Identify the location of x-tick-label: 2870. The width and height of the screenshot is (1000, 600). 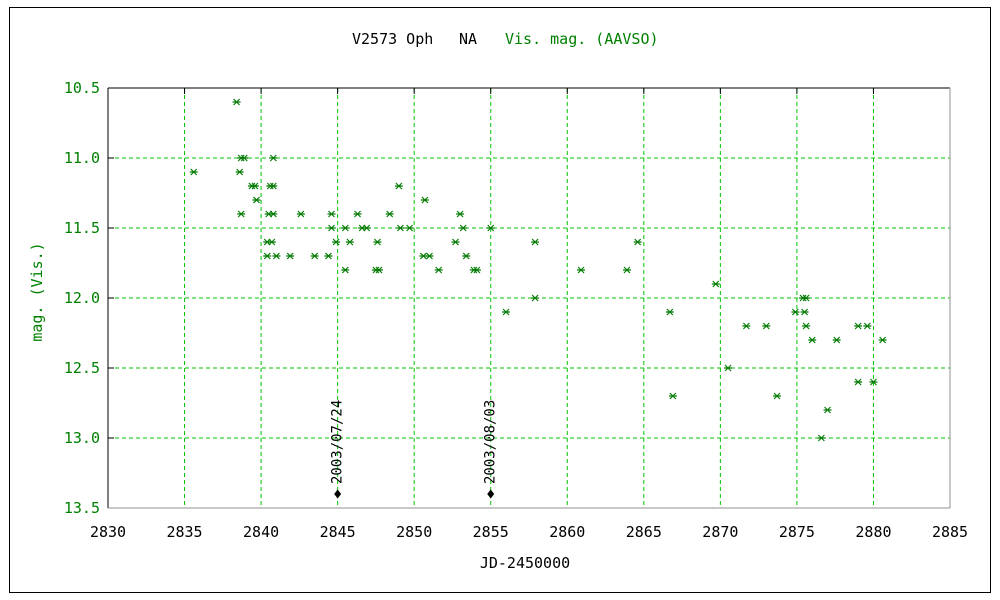
(720, 532).